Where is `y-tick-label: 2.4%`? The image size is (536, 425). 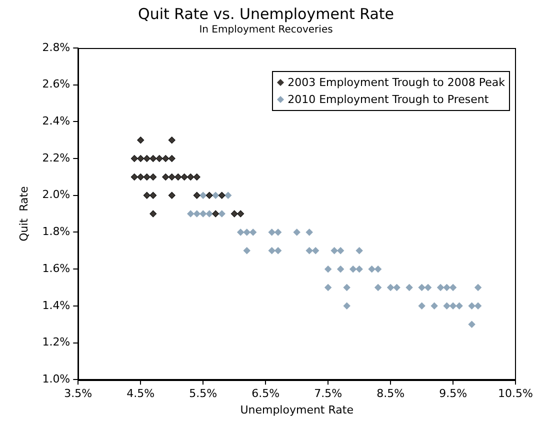
y-tick-label: 2.4% is located at coordinates (56, 121).